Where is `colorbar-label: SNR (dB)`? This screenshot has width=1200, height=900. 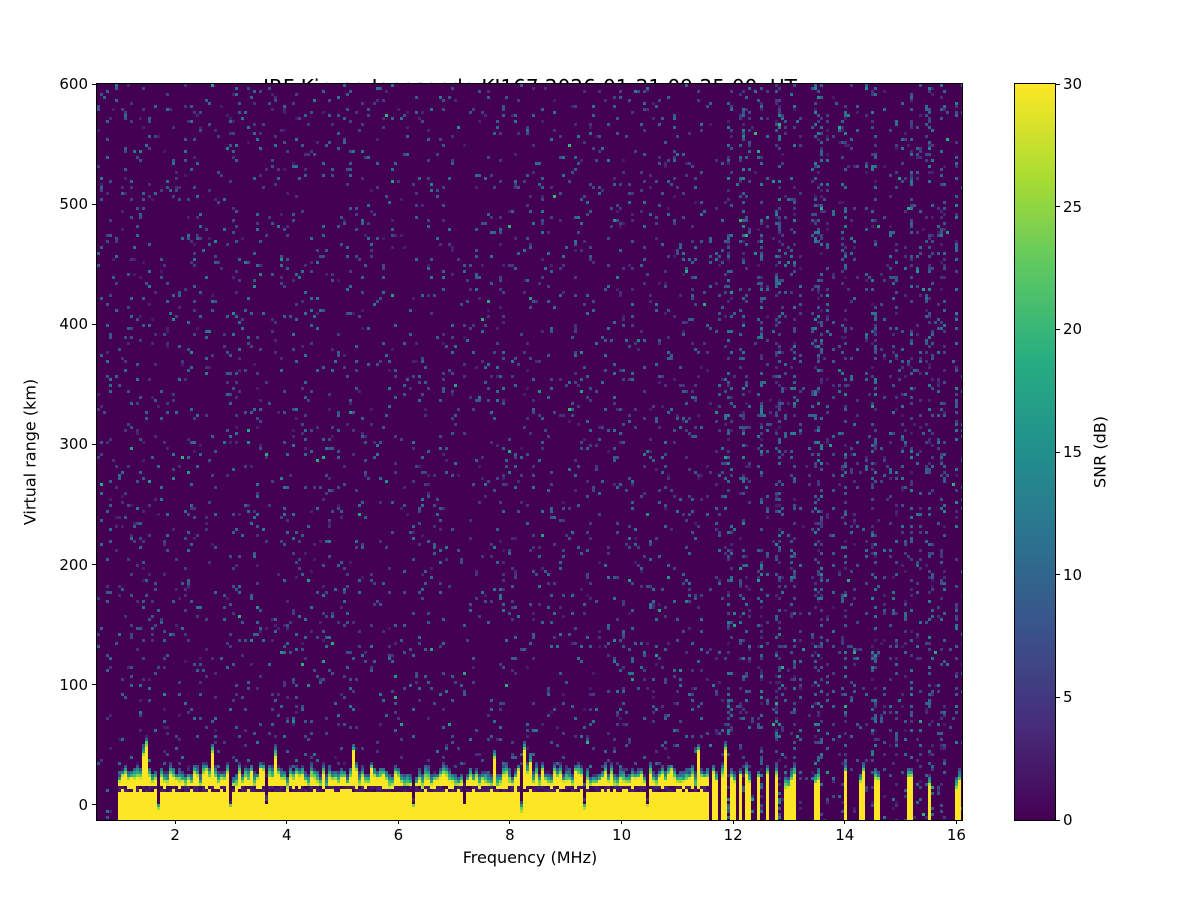 colorbar-label: SNR (dB) is located at coordinates (1100, 452).